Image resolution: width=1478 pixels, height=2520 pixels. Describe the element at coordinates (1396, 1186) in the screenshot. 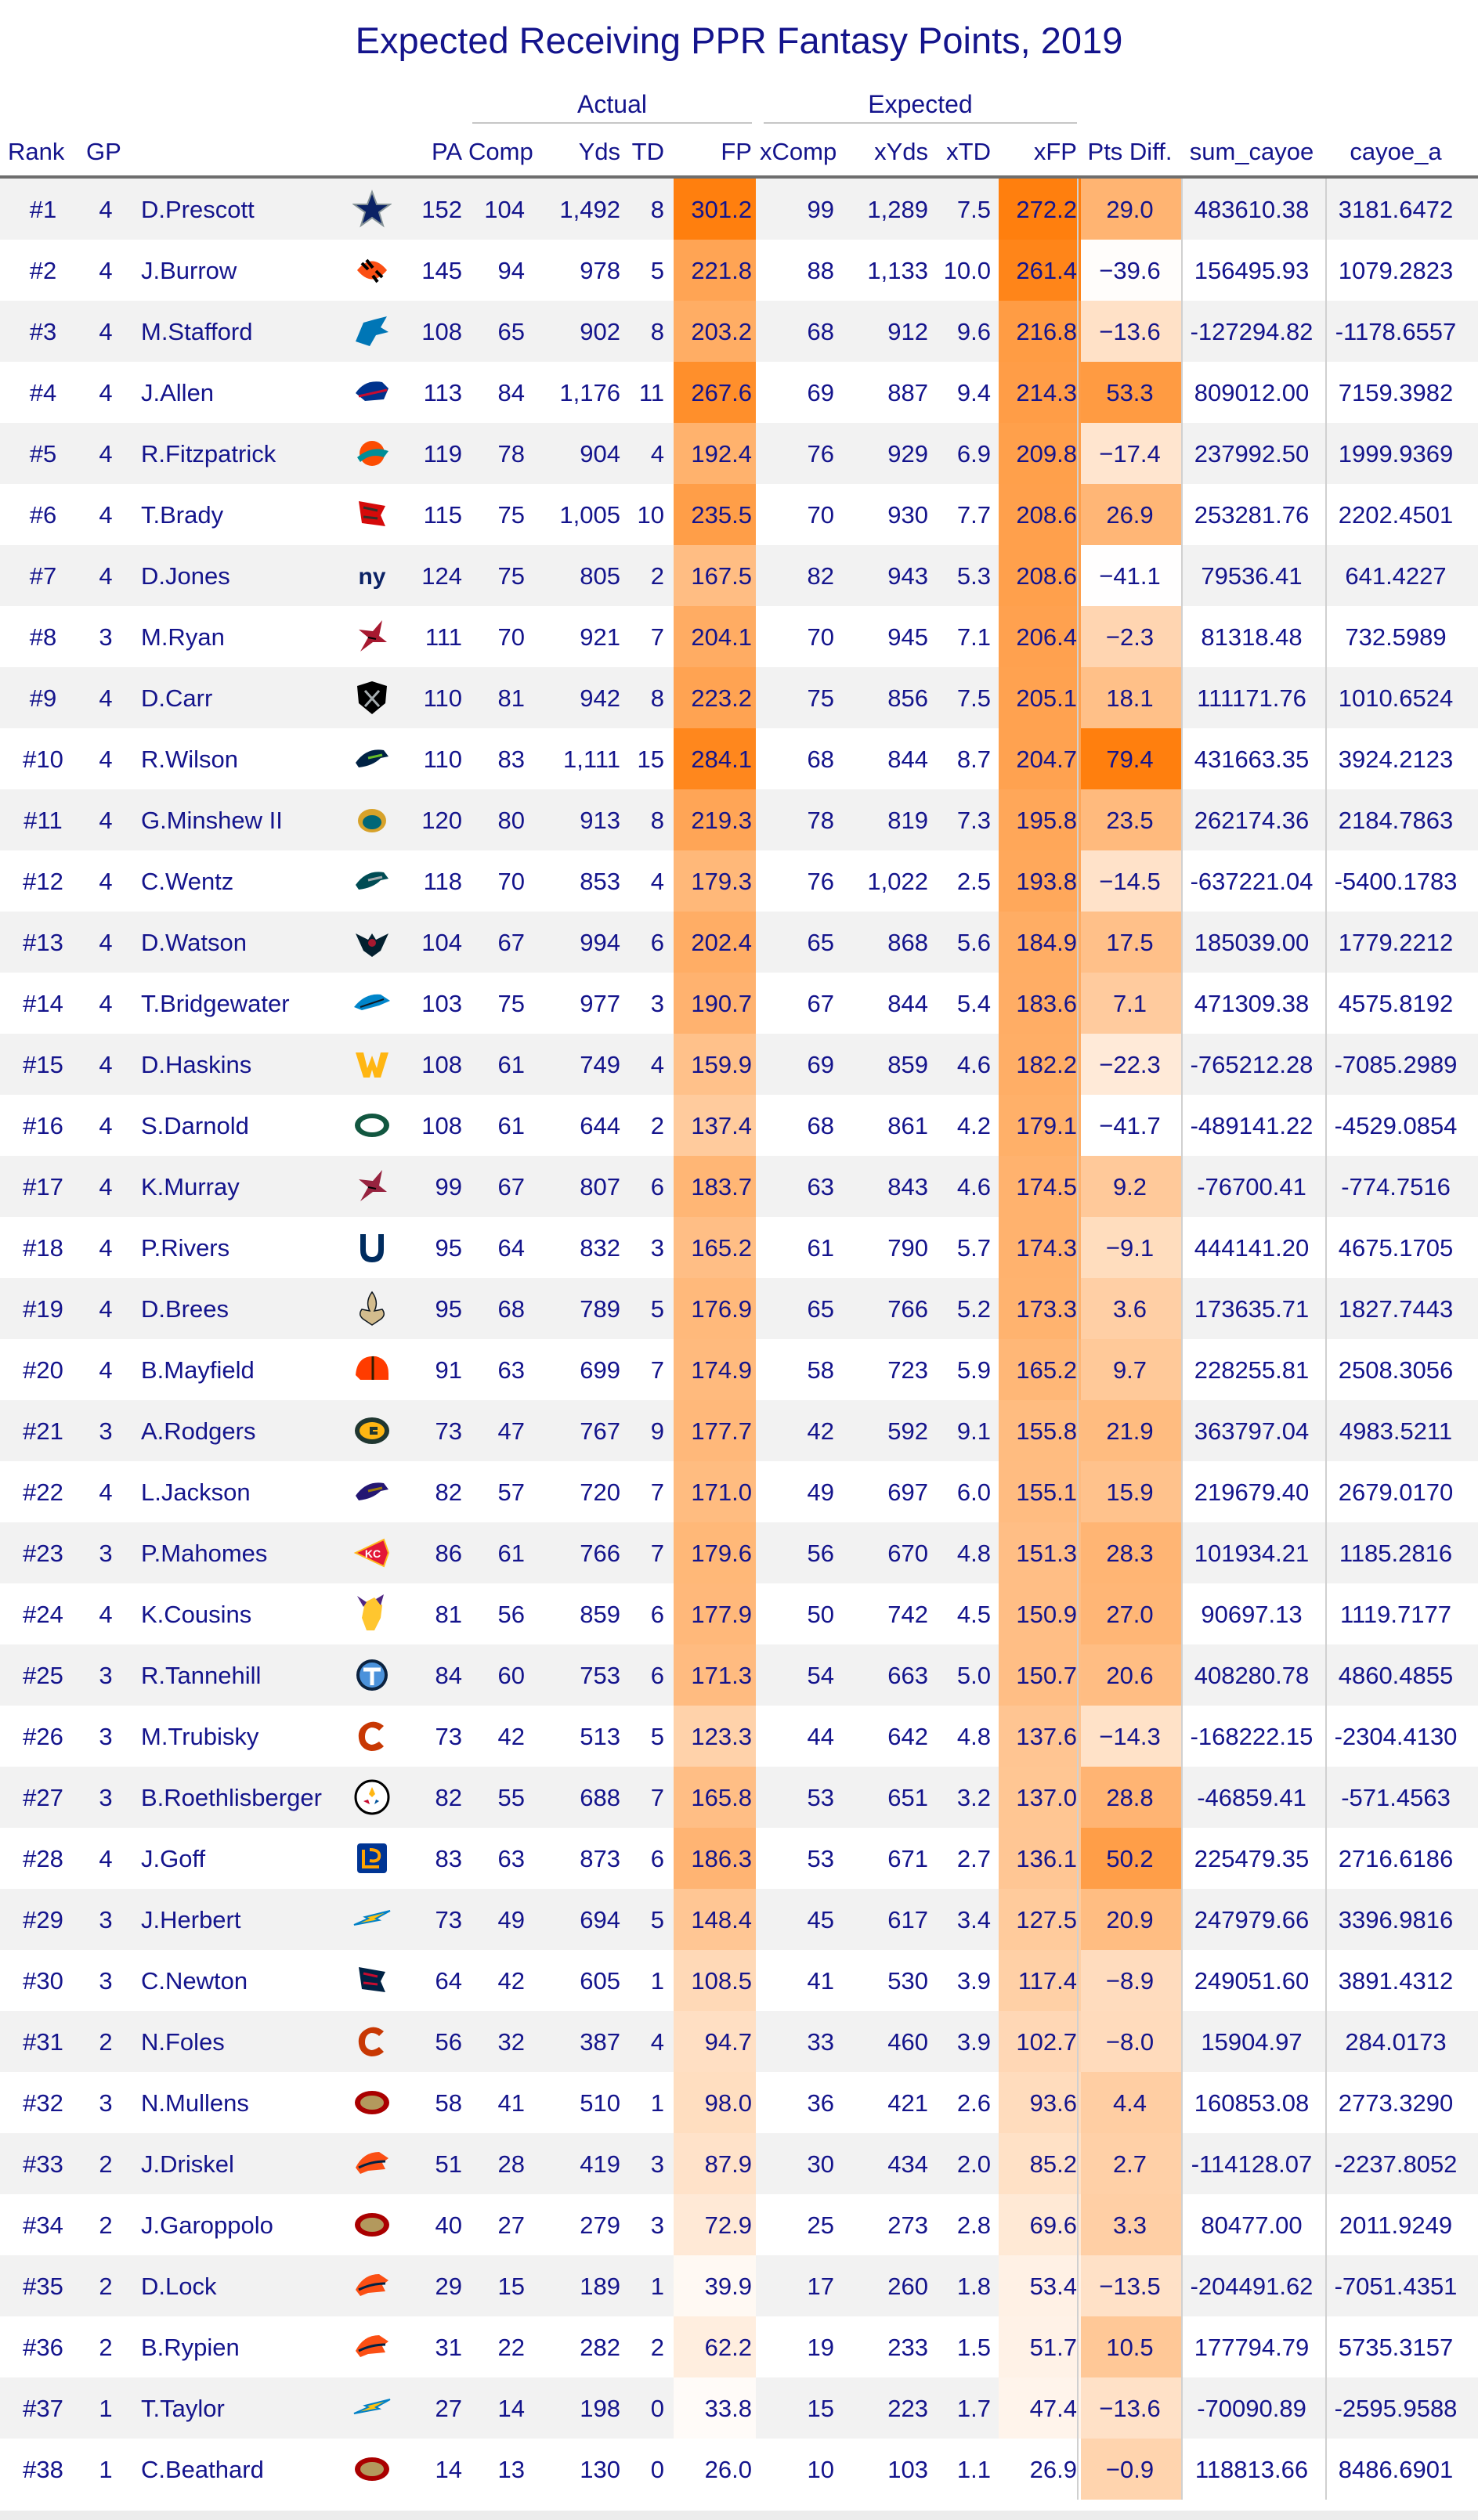

I see `cell-cayoe-a: -774.7516` at that location.